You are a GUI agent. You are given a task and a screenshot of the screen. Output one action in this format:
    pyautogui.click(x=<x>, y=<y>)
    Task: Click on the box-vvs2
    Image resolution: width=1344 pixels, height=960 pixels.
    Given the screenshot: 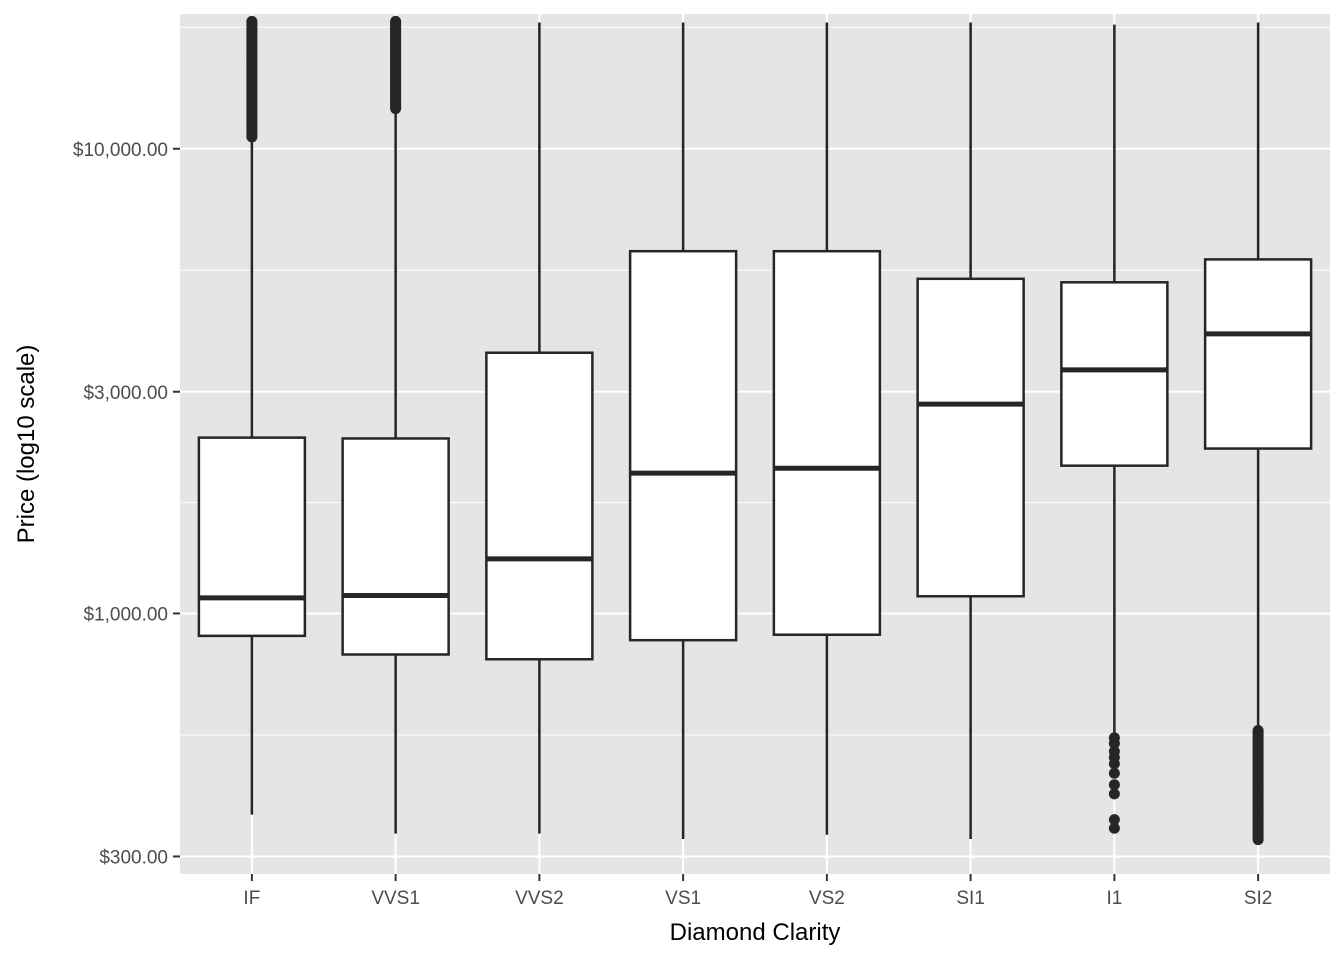 What is the action you would take?
    pyautogui.click(x=539, y=428)
    